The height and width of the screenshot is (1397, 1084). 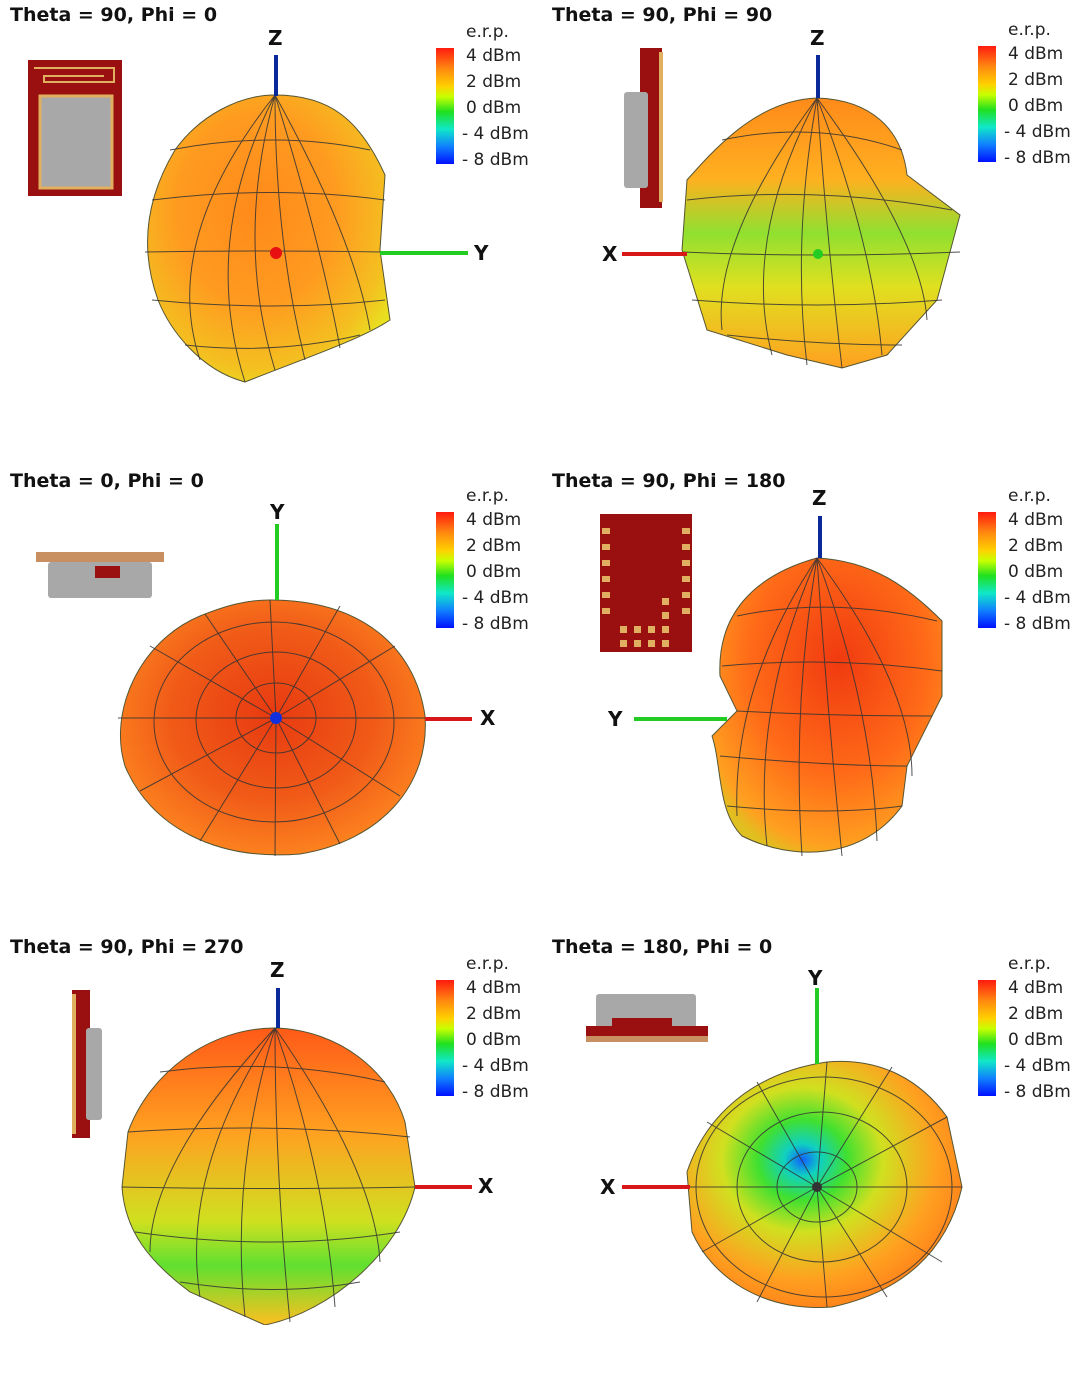 I want to click on panel-title: Theta = 90, Phi = 0, so click(x=114, y=15).